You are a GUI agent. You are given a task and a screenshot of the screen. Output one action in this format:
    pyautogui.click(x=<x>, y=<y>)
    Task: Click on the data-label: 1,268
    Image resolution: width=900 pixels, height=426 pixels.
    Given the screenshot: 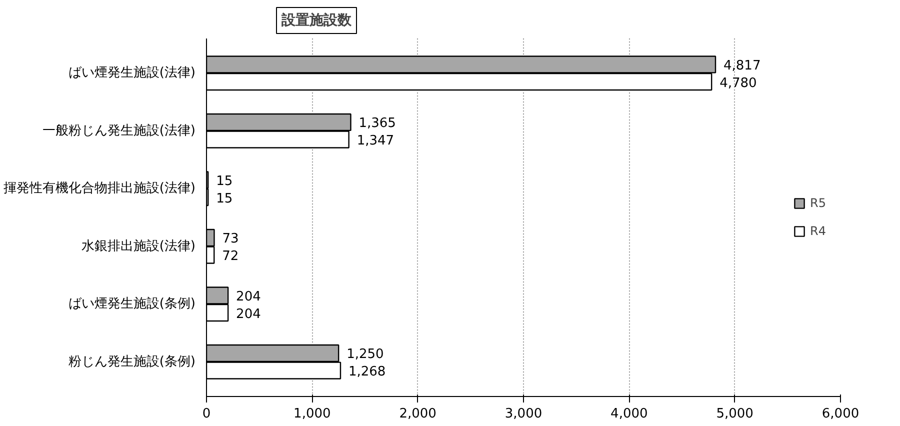 What is the action you would take?
    pyautogui.click(x=367, y=372)
    